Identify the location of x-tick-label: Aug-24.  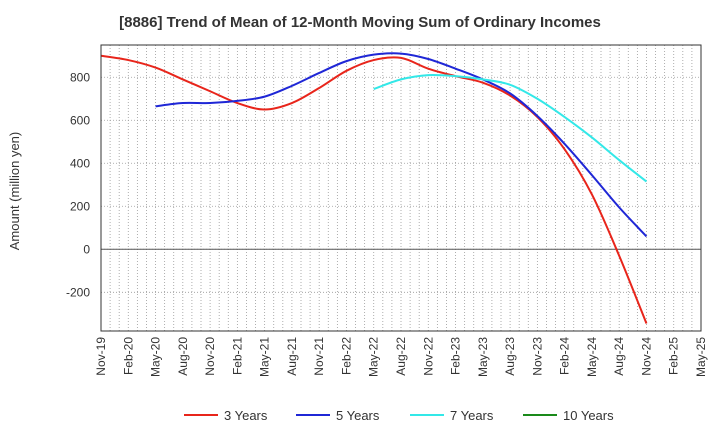
(619, 356).